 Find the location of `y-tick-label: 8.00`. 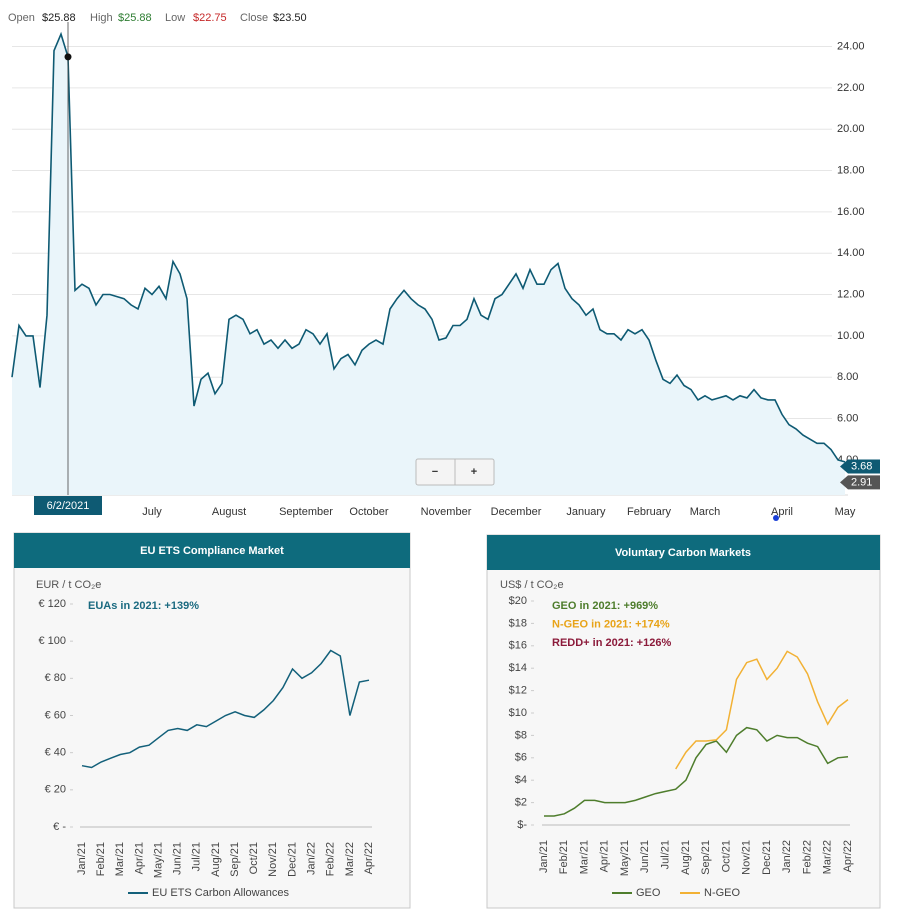

y-tick-label: 8.00 is located at coordinates (847, 377).